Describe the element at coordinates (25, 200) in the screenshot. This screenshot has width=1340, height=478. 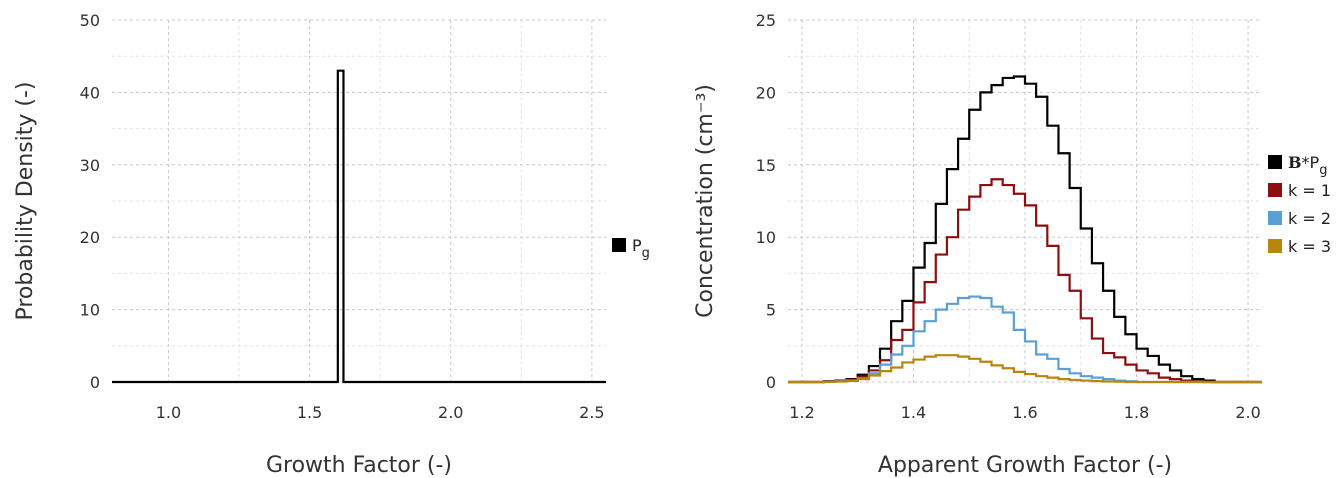
I see `y-axis-title: Probability Density (-)` at that location.